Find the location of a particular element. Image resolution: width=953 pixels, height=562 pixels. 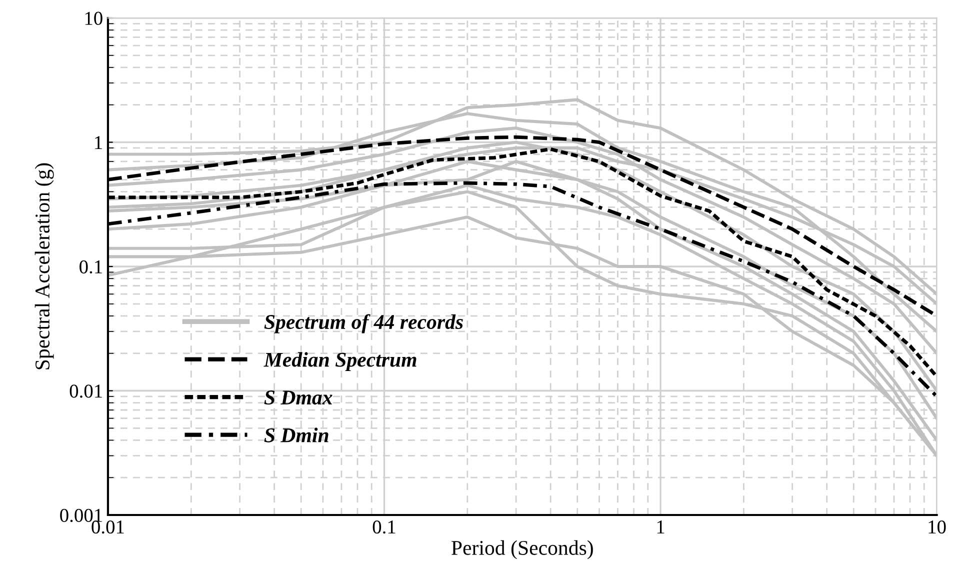

y-tick-label: 0.001 is located at coordinates (81, 515).